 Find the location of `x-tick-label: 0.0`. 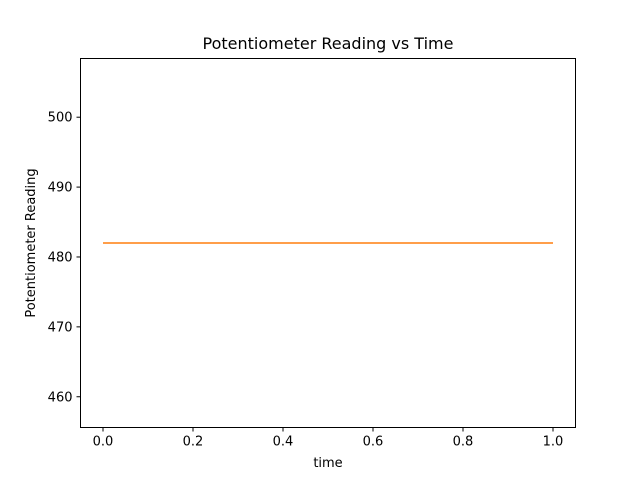

x-tick-label: 0.0 is located at coordinates (103, 442).